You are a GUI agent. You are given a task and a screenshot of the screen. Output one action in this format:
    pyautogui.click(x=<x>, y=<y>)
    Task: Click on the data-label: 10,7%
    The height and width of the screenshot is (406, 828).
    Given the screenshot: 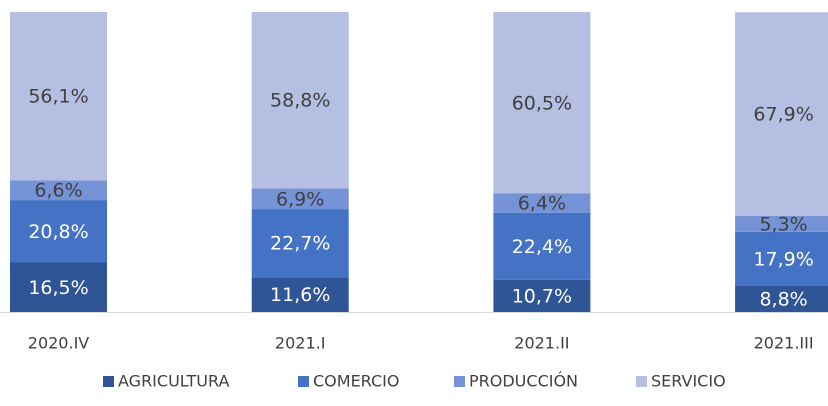 What is the action you would take?
    pyautogui.click(x=542, y=296)
    